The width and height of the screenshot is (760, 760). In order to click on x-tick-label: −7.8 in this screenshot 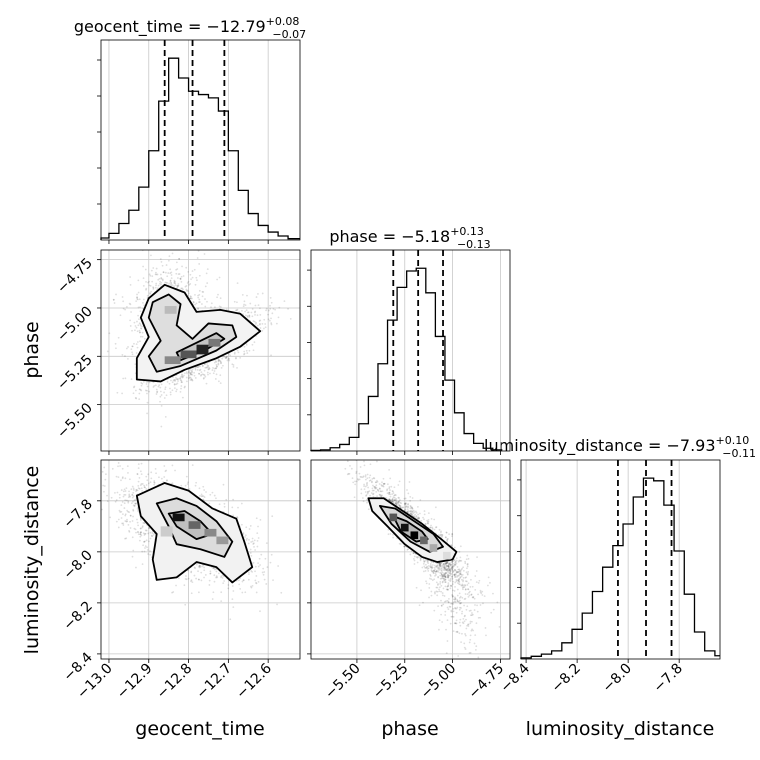, I will do `click(668, 678)`.